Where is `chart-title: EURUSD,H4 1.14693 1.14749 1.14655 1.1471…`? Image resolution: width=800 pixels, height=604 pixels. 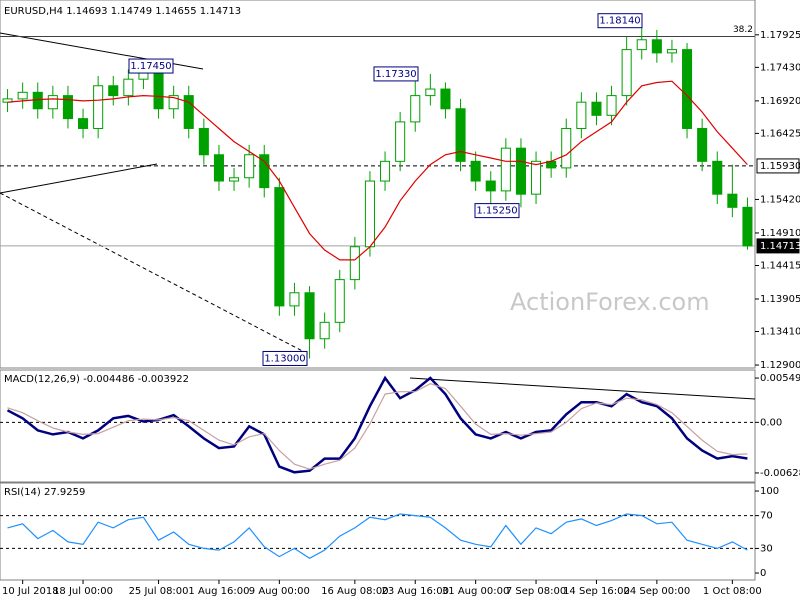 chart-title: EURUSD,H4 1.14693 1.14749 1.14655 1.1471… is located at coordinates (122, 11).